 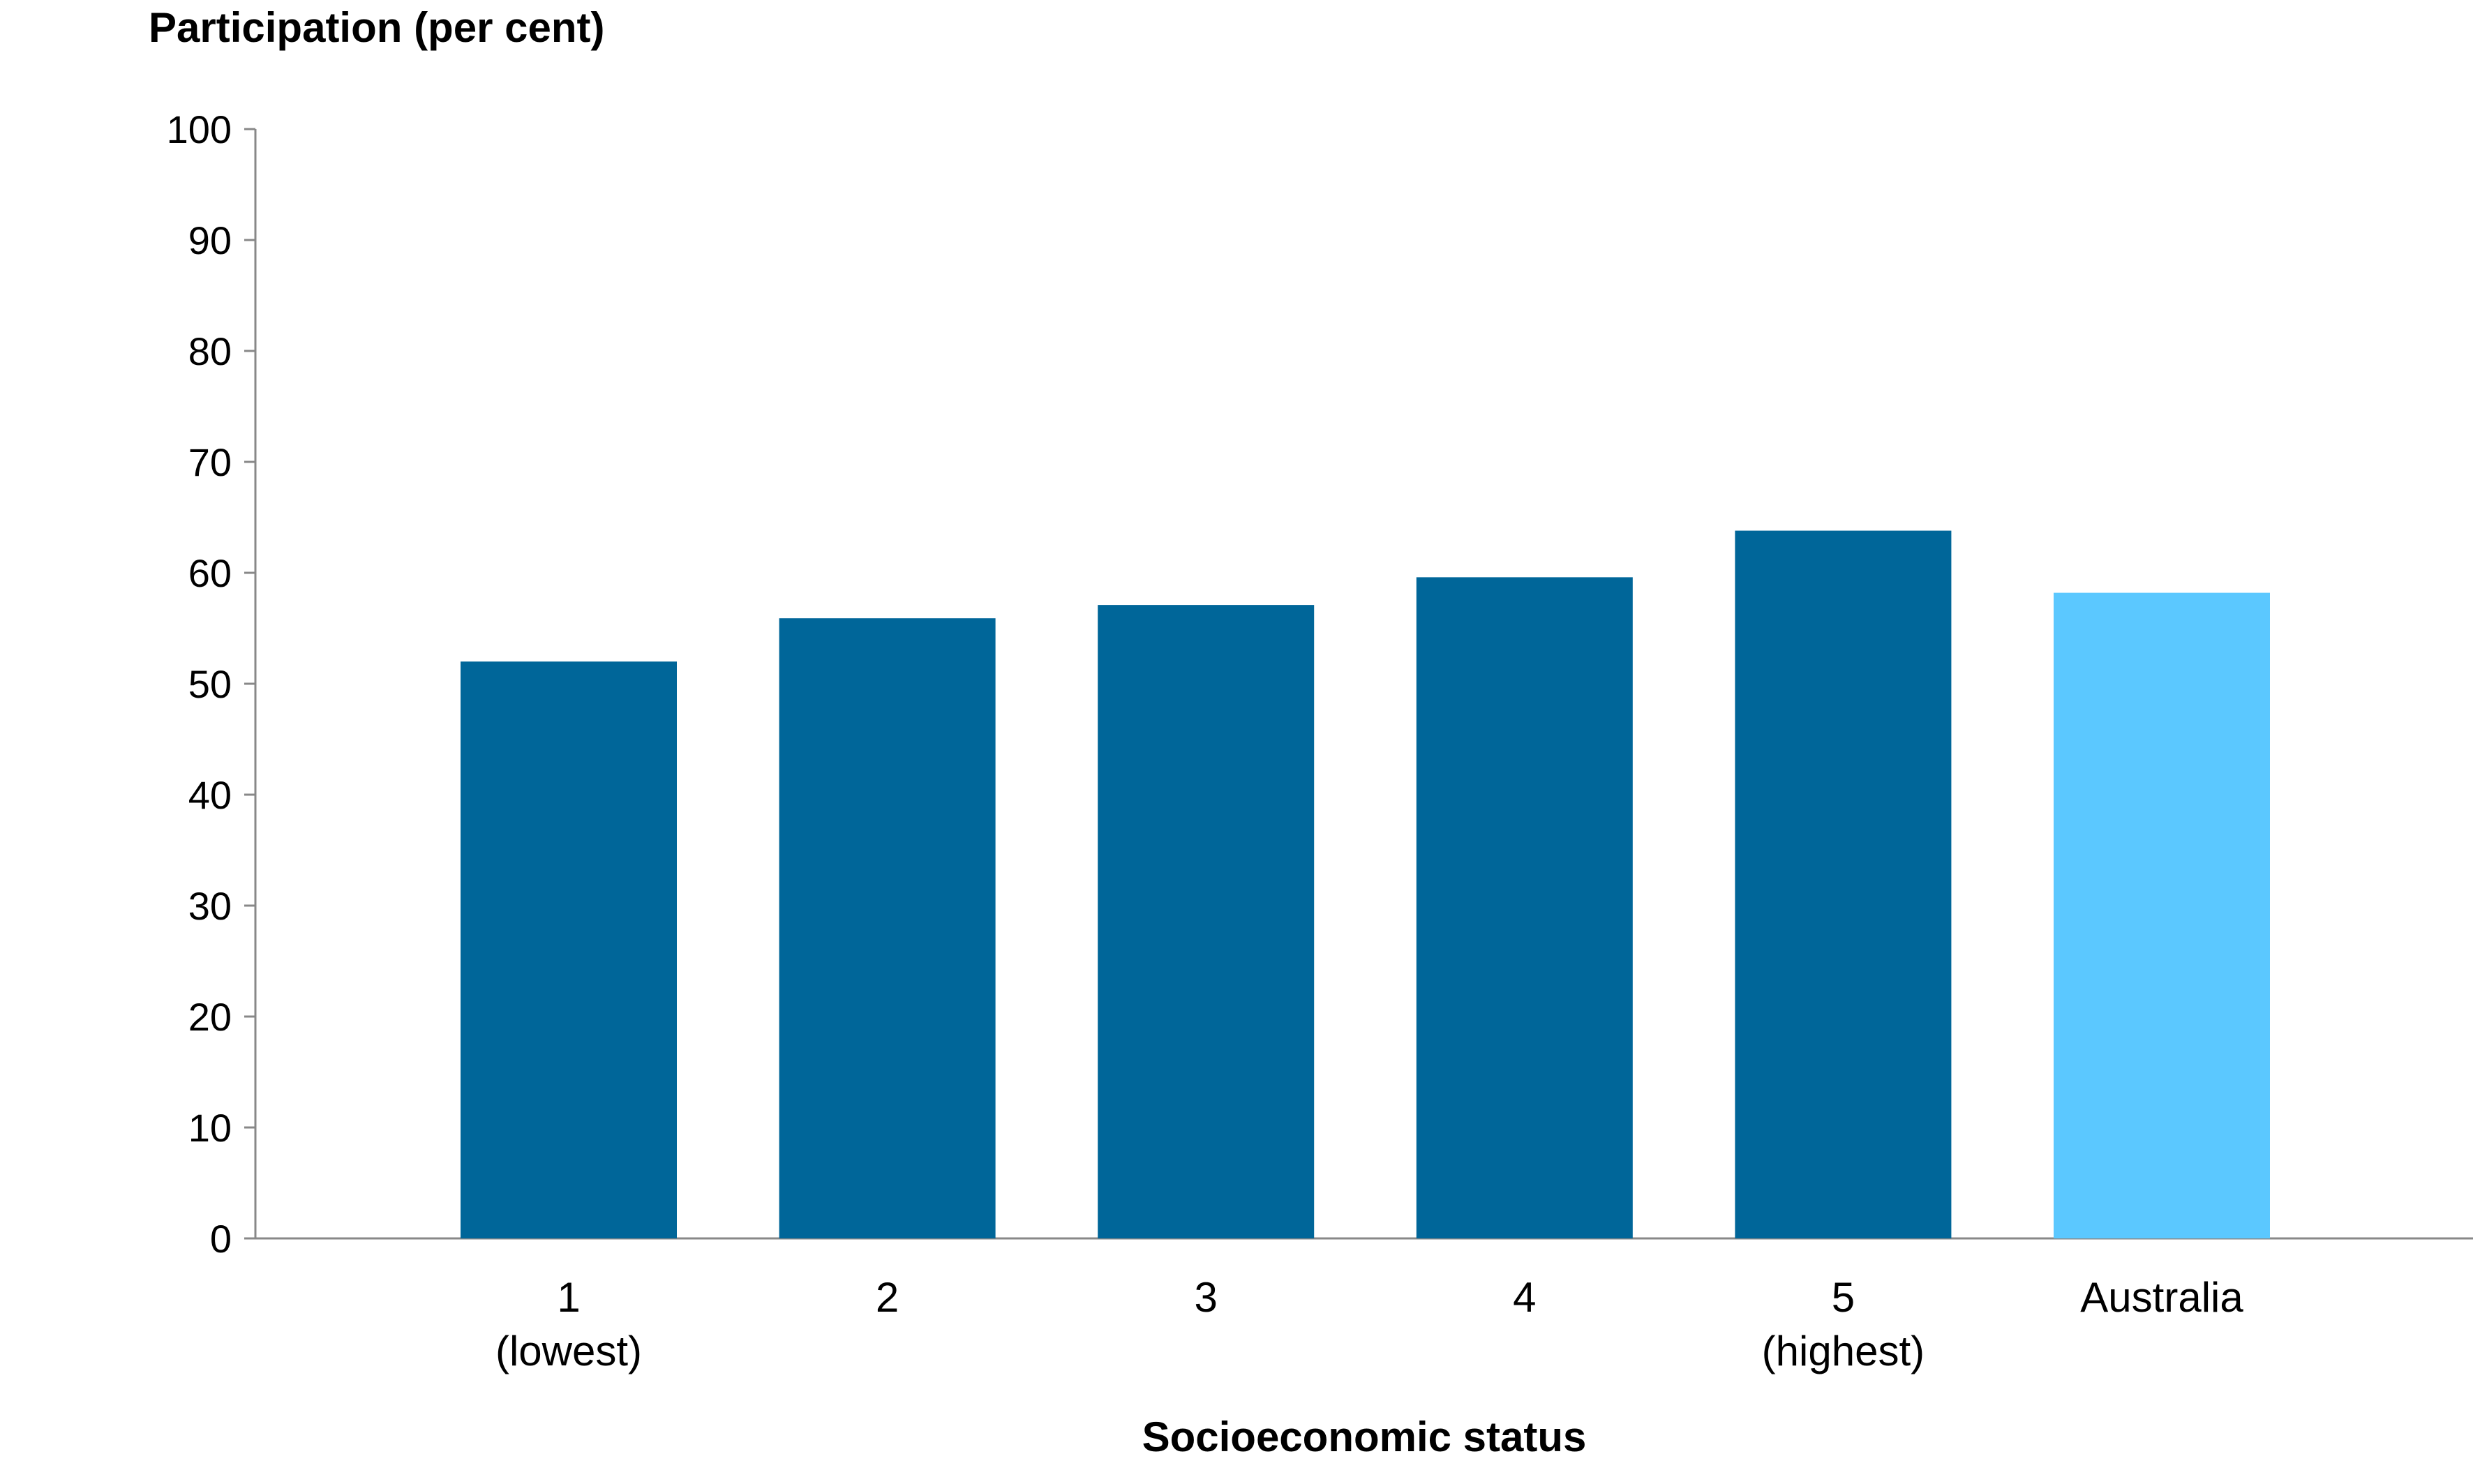 What do you see at coordinates (210, 795) in the screenshot?
I see `y-tick-label: 40` at bounding box center [210, 795].